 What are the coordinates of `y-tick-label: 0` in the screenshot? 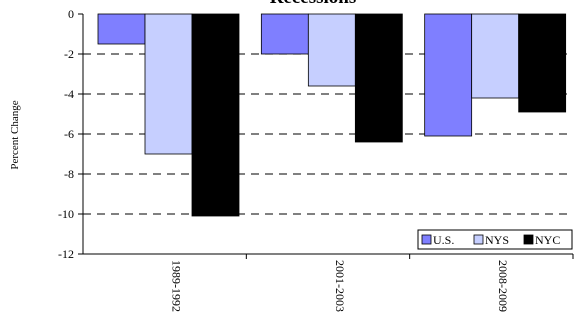 It's located at (71, 14).